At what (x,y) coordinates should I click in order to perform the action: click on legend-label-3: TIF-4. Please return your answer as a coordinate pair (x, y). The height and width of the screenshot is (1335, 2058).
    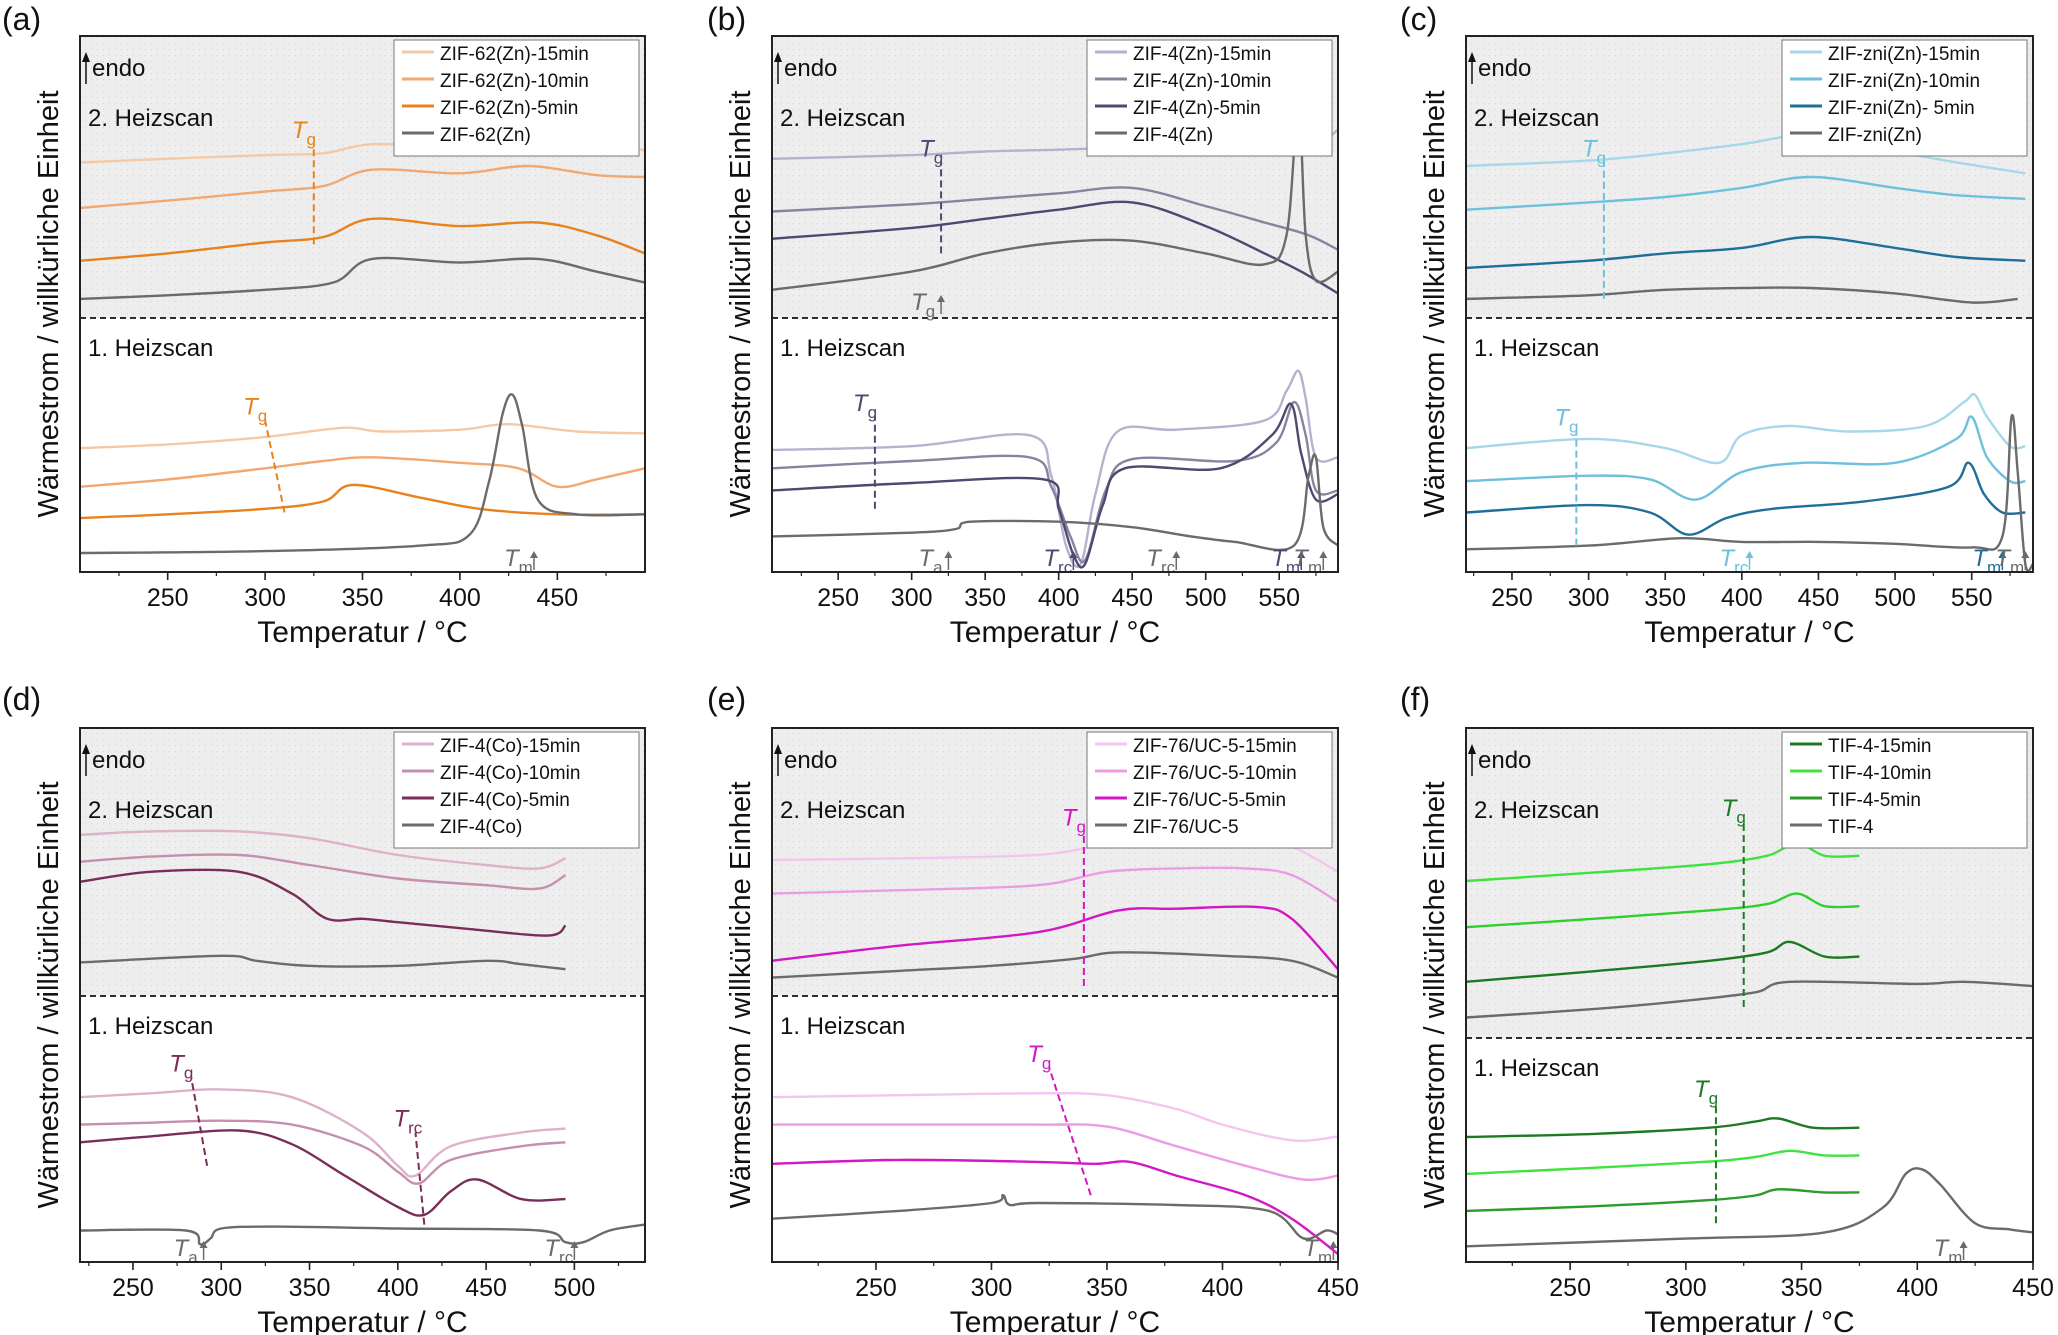
    Looking at the image, I should click on (1851, 827).